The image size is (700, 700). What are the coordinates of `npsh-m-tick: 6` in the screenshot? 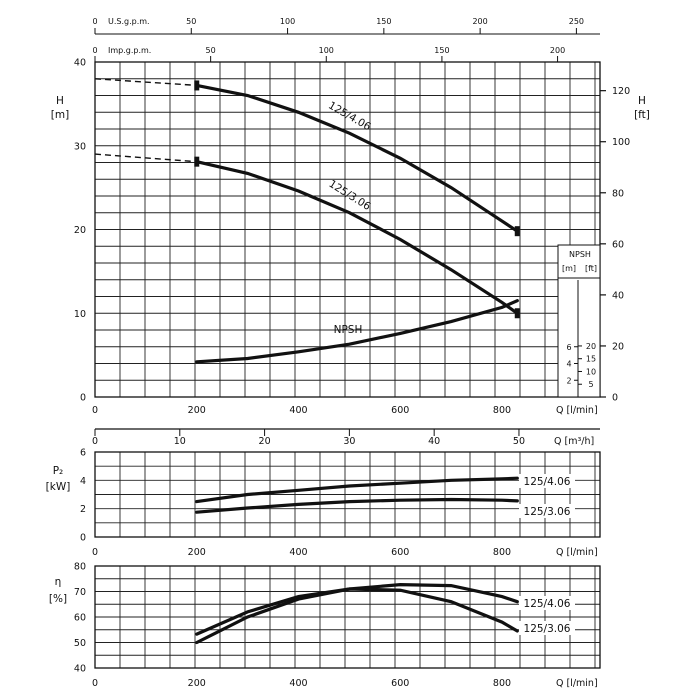 It's located at (568, 347).